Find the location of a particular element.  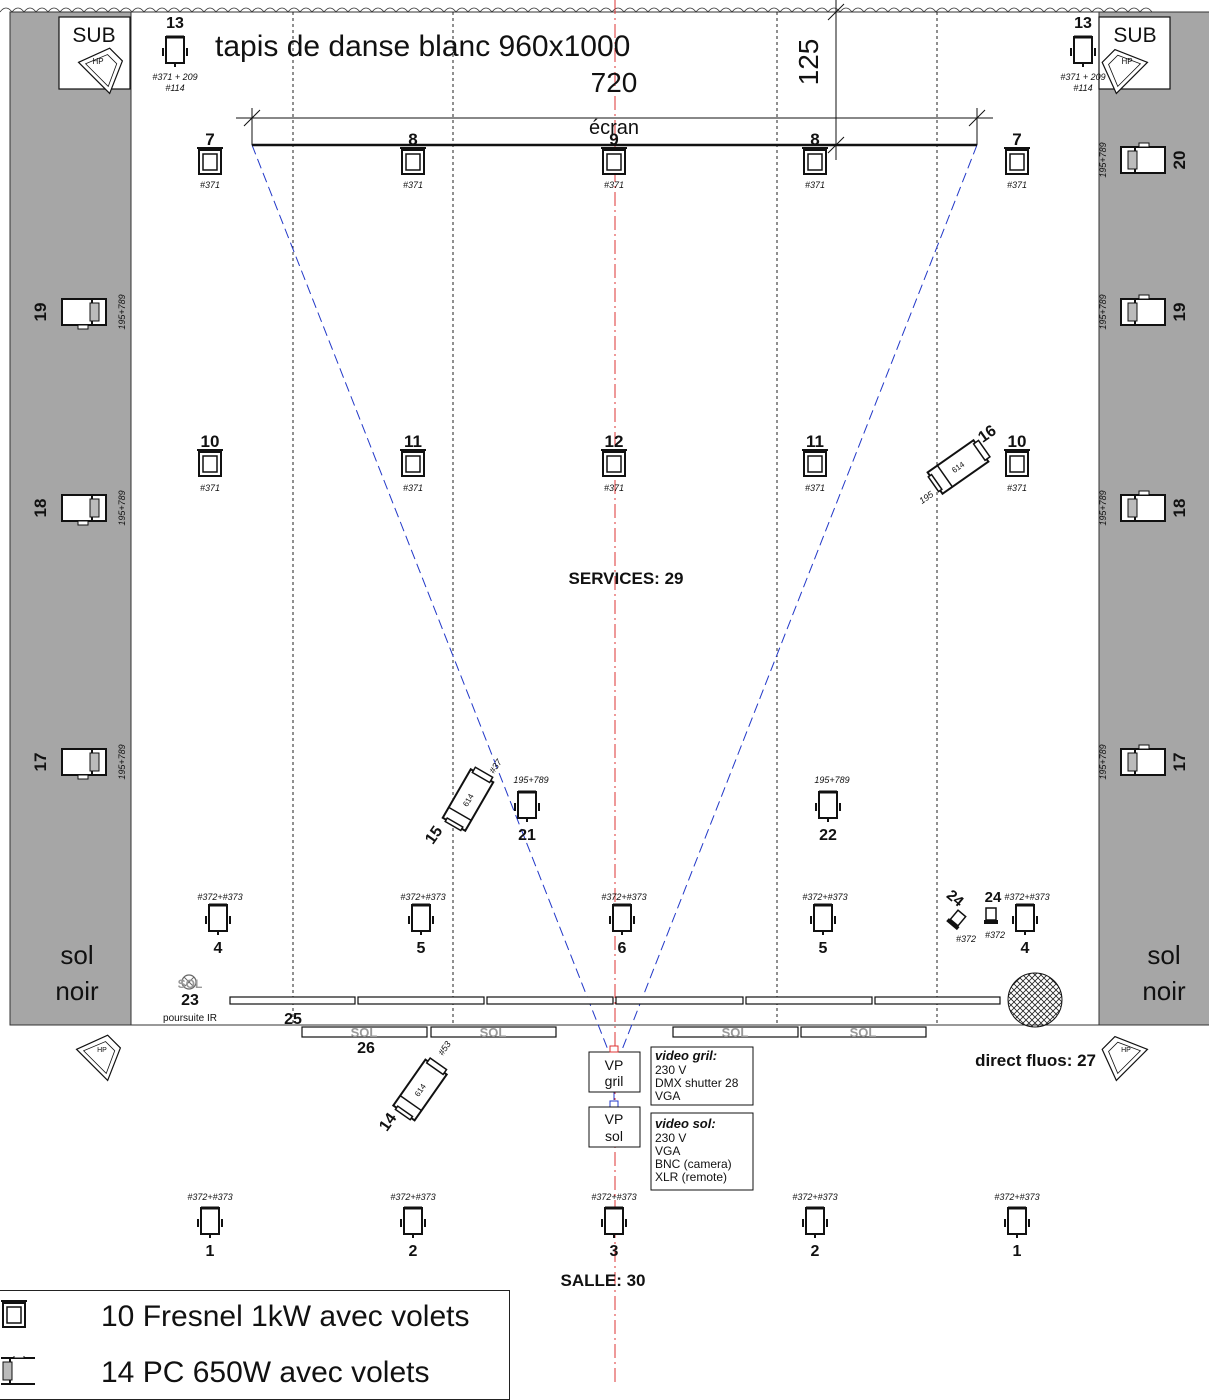

fixture-number: 13 is located at coordinates (175, 23).